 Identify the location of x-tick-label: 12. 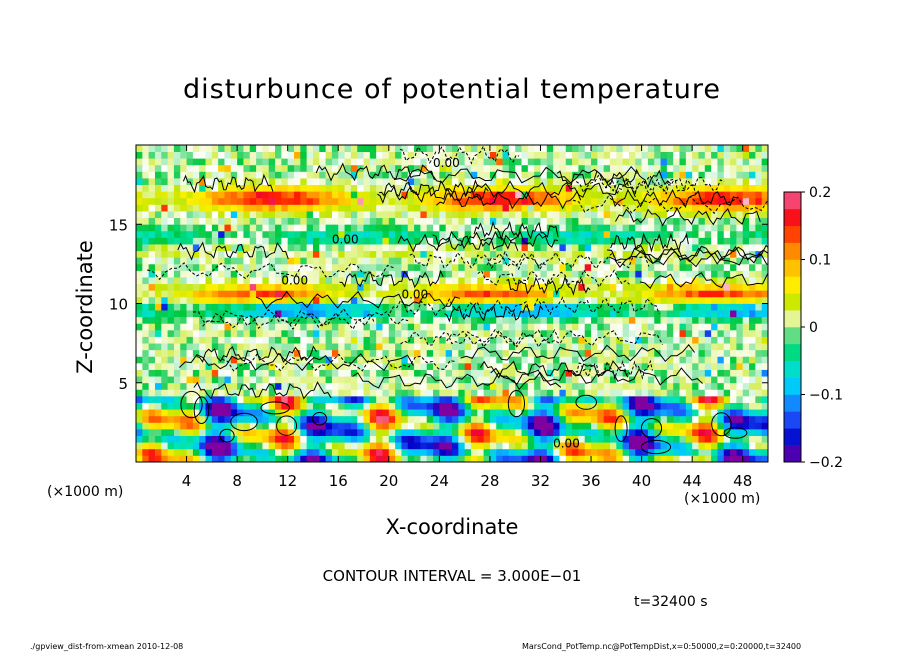
(287, 481).